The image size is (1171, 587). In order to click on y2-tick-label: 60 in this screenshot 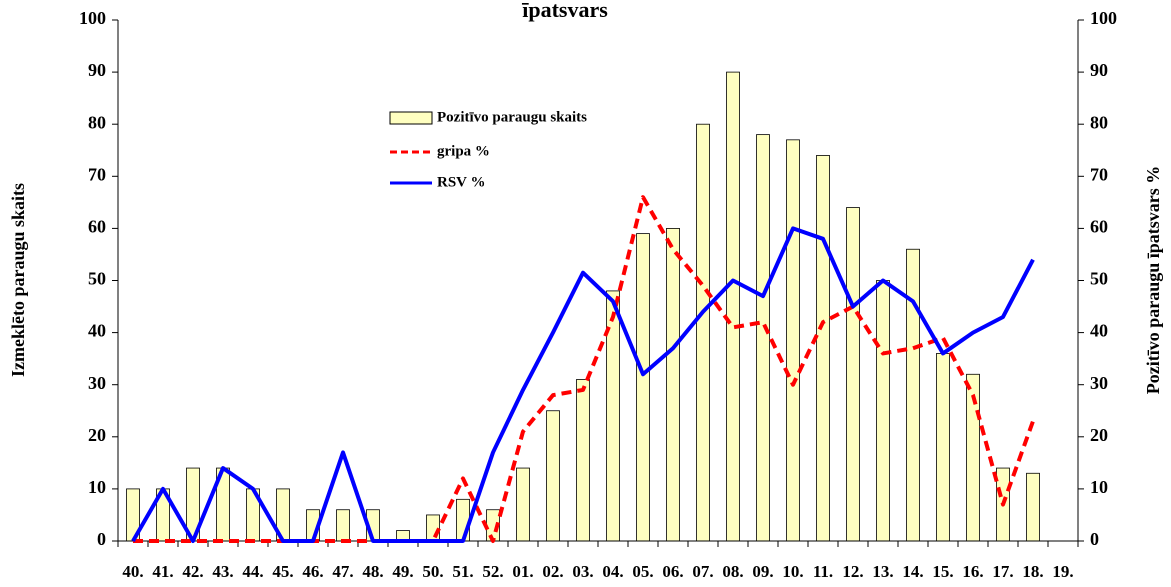, I will do `click(1099, 227)`.